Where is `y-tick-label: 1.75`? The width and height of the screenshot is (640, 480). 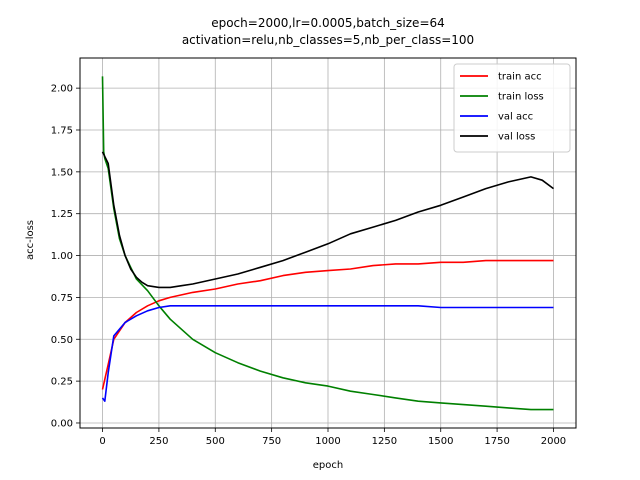
y-tick-label: 1.75 is located at coordinates (62, 130).